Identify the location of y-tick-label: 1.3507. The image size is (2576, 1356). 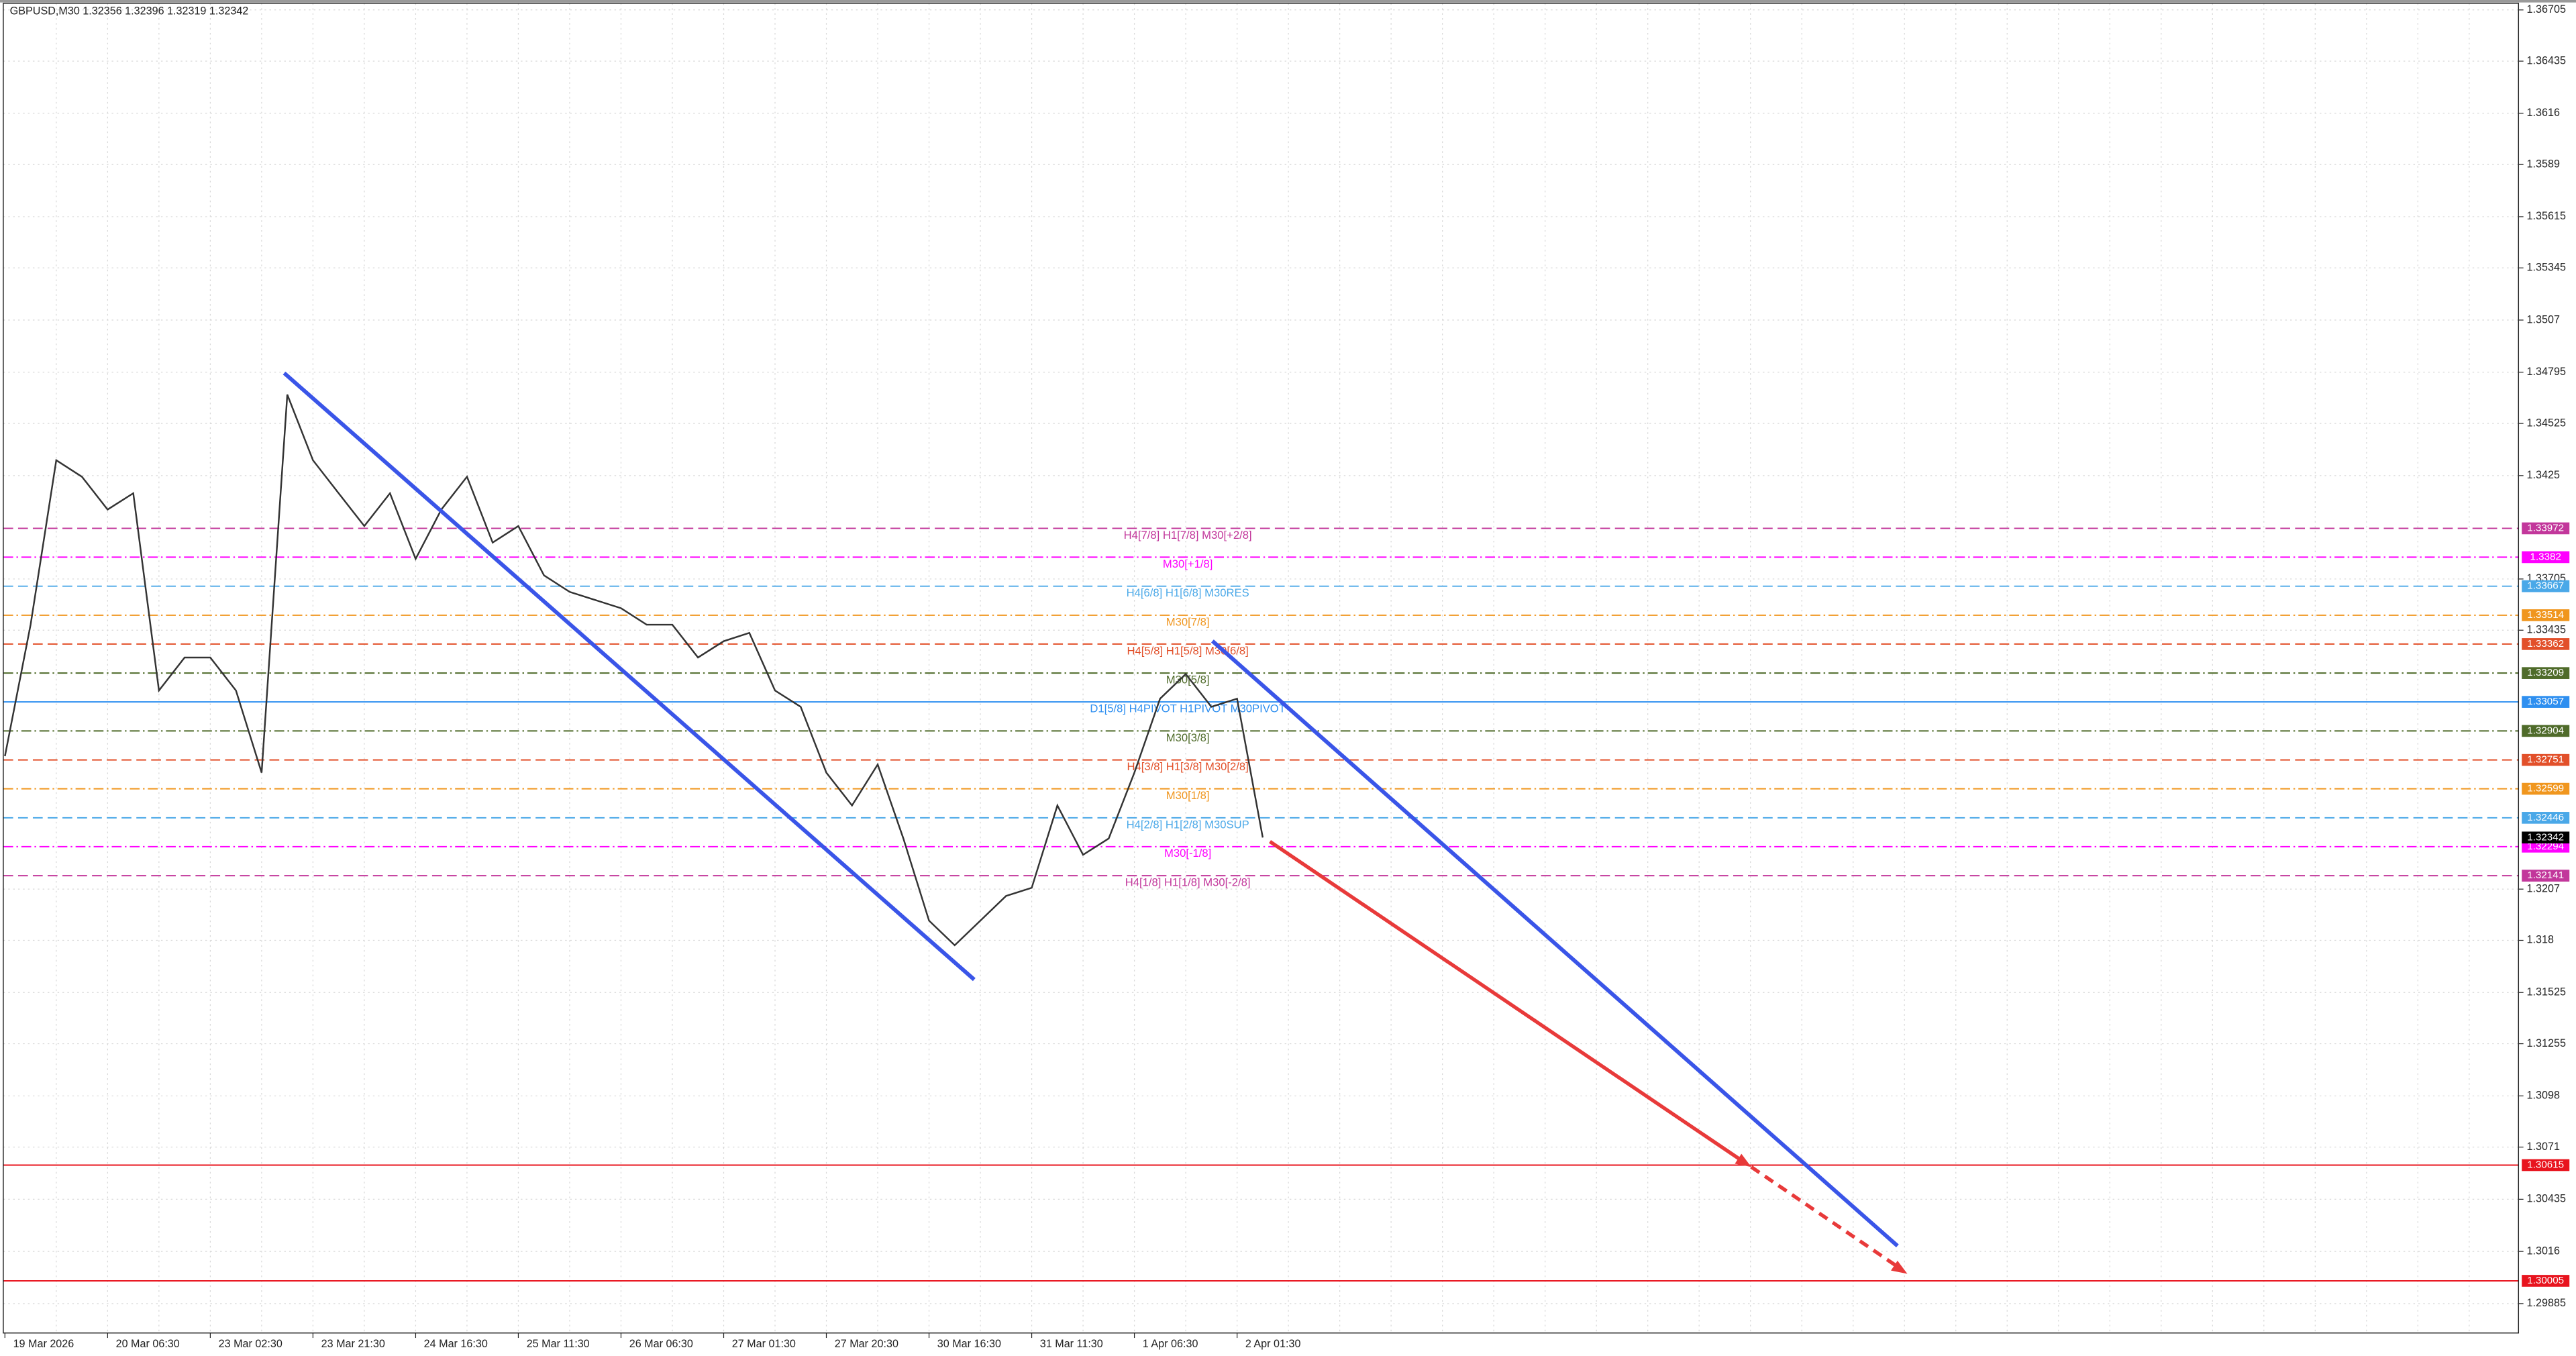
(2543, 319).